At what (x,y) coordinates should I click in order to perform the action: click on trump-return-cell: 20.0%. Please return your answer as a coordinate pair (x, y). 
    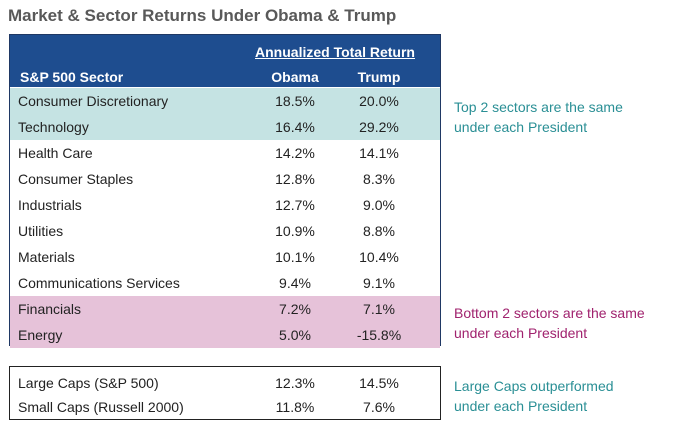
    Looking at the image, I should click on (379, 101).